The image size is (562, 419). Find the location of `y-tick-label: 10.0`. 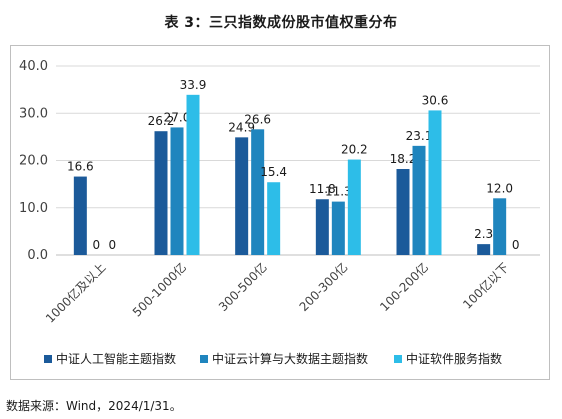

y-tick-label: 10.0 is located at coordinates (33, 208).